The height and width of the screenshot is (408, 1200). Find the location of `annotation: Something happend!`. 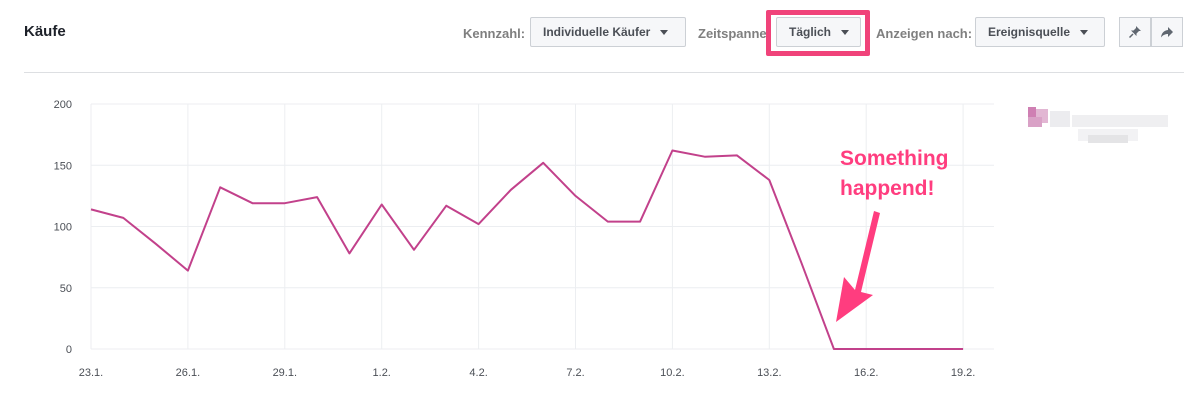

annotation: Something happend! is located at coordinates (892, 234).